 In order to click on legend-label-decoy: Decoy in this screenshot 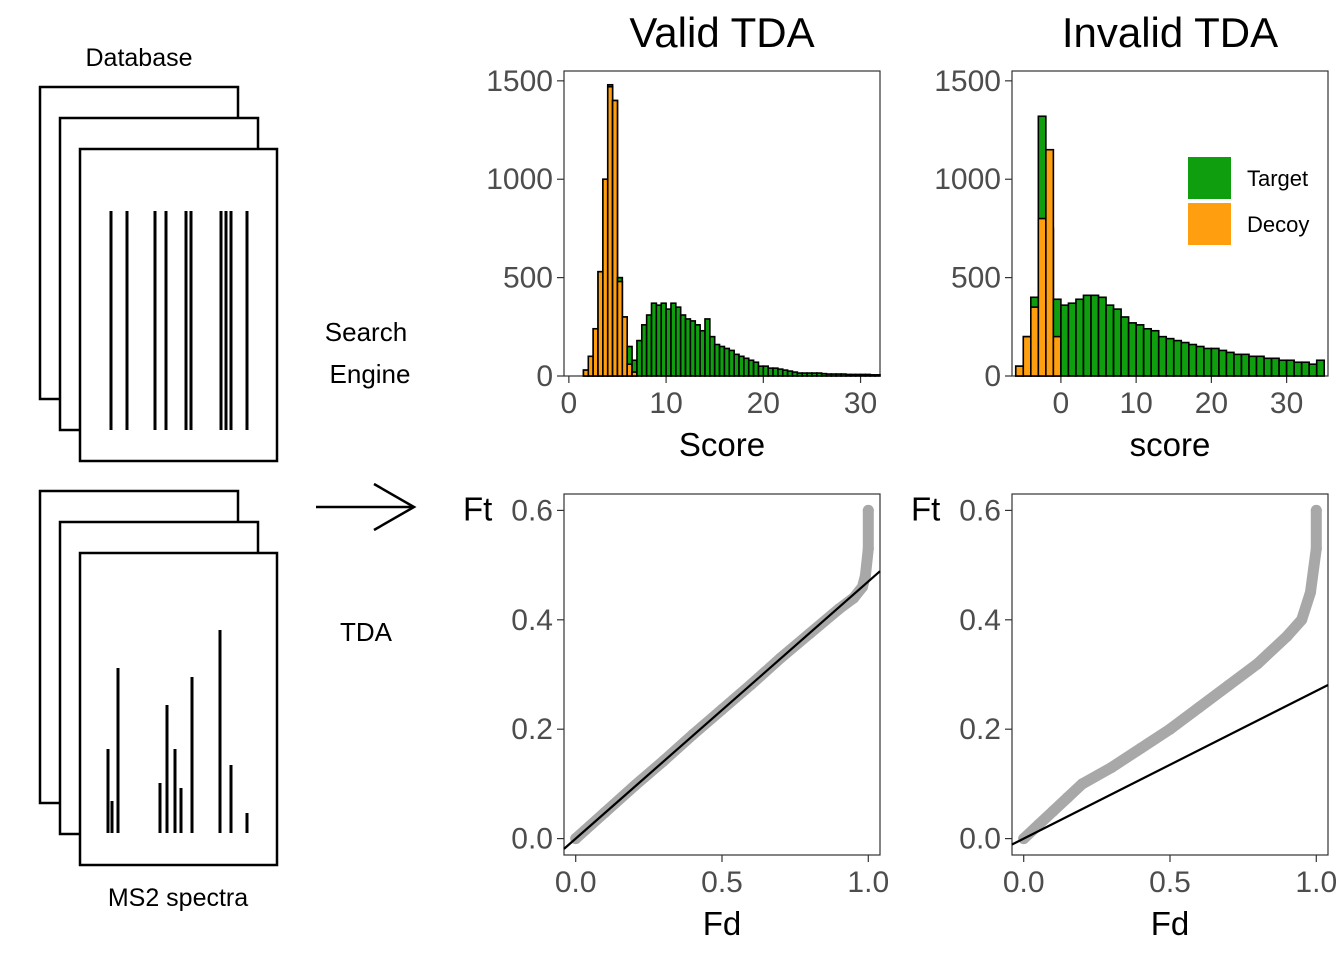, I will do `click(1278, 224)`.